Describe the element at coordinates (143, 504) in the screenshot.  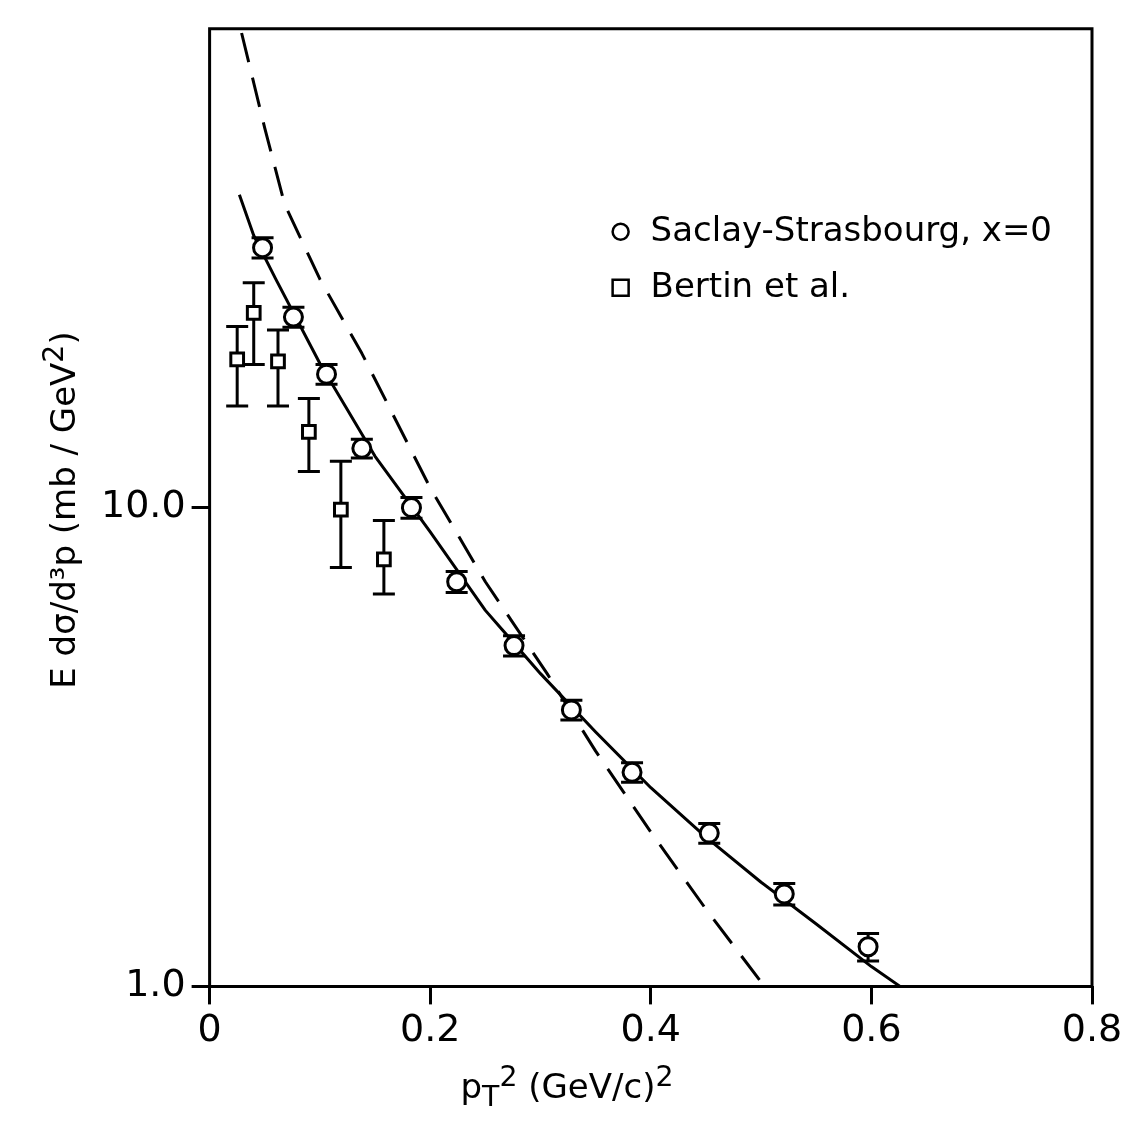
I see `y-tick-label: 10.0` at that location.